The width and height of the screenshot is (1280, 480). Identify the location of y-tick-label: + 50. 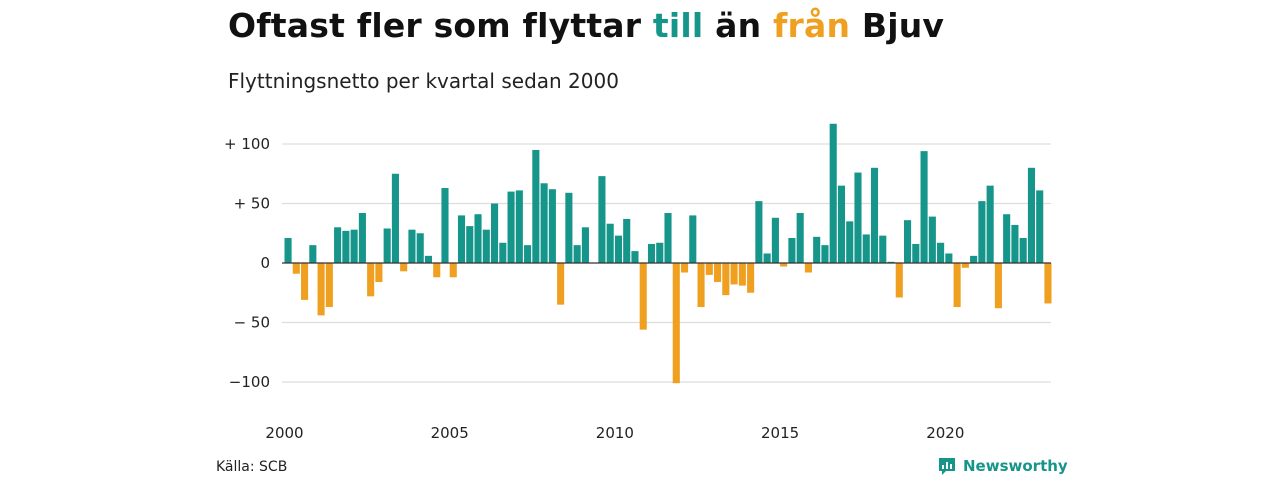
(252, 204).